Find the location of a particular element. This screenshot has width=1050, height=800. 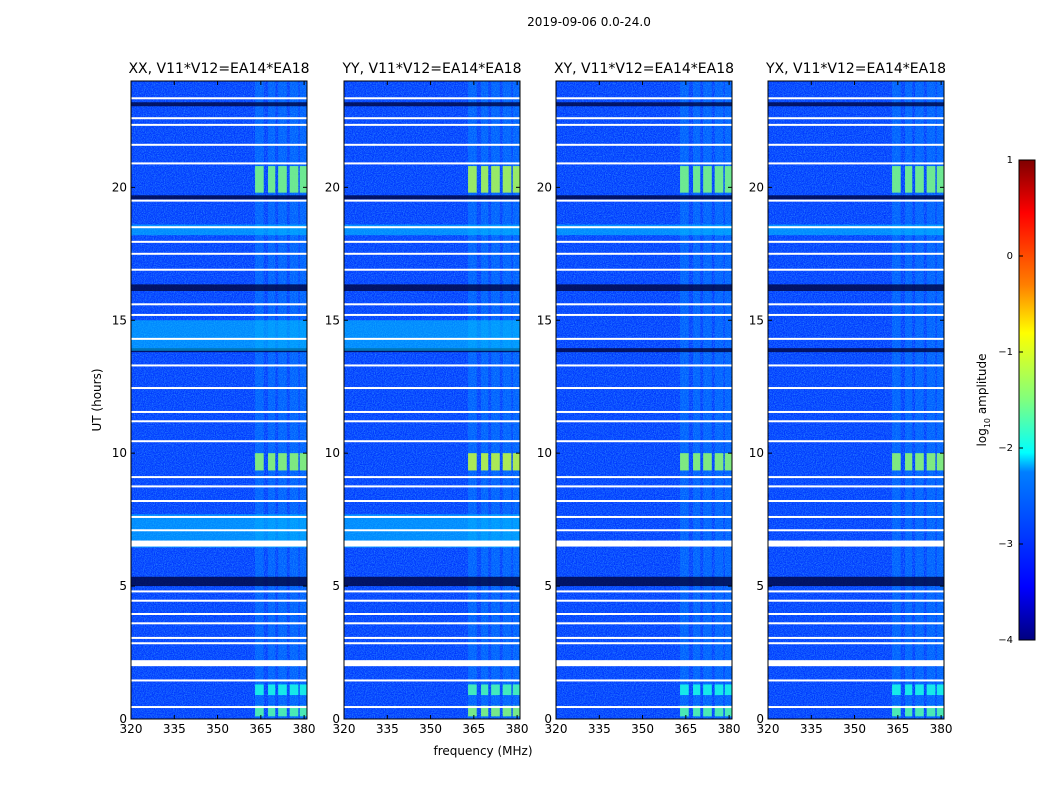

x-tick-label: 350 is located at coordinates (854, 729).